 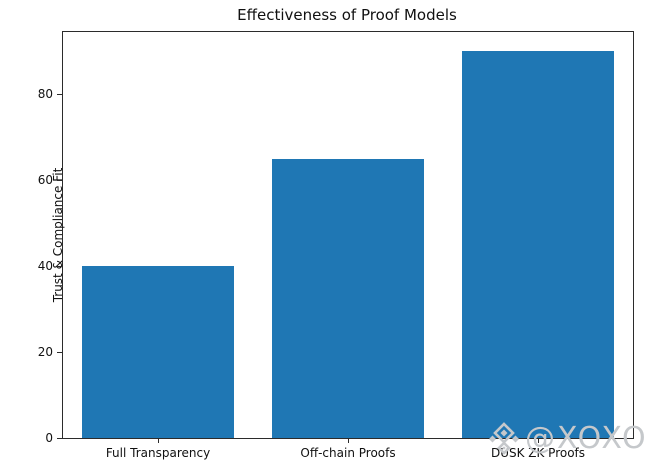 I want to click on x-tick-label: Off-chain Proofs, so click(x=348, y=453).